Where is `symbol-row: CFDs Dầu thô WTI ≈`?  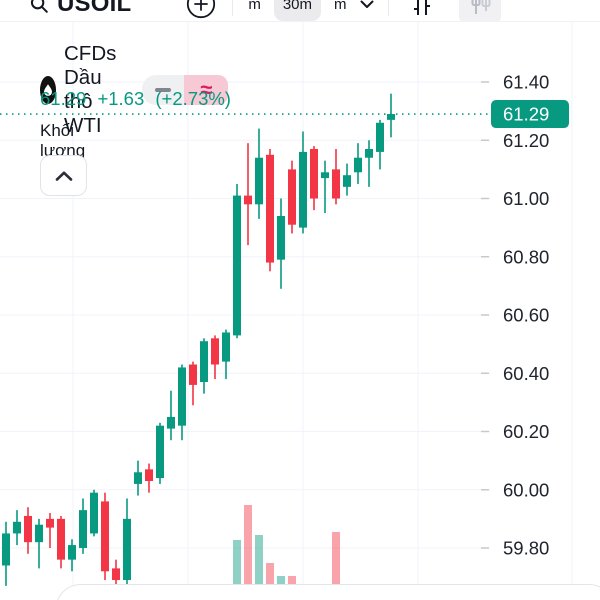 symbol-row: CFDs Dầu thô WTI ≈ is located at coordinates (134, 90).